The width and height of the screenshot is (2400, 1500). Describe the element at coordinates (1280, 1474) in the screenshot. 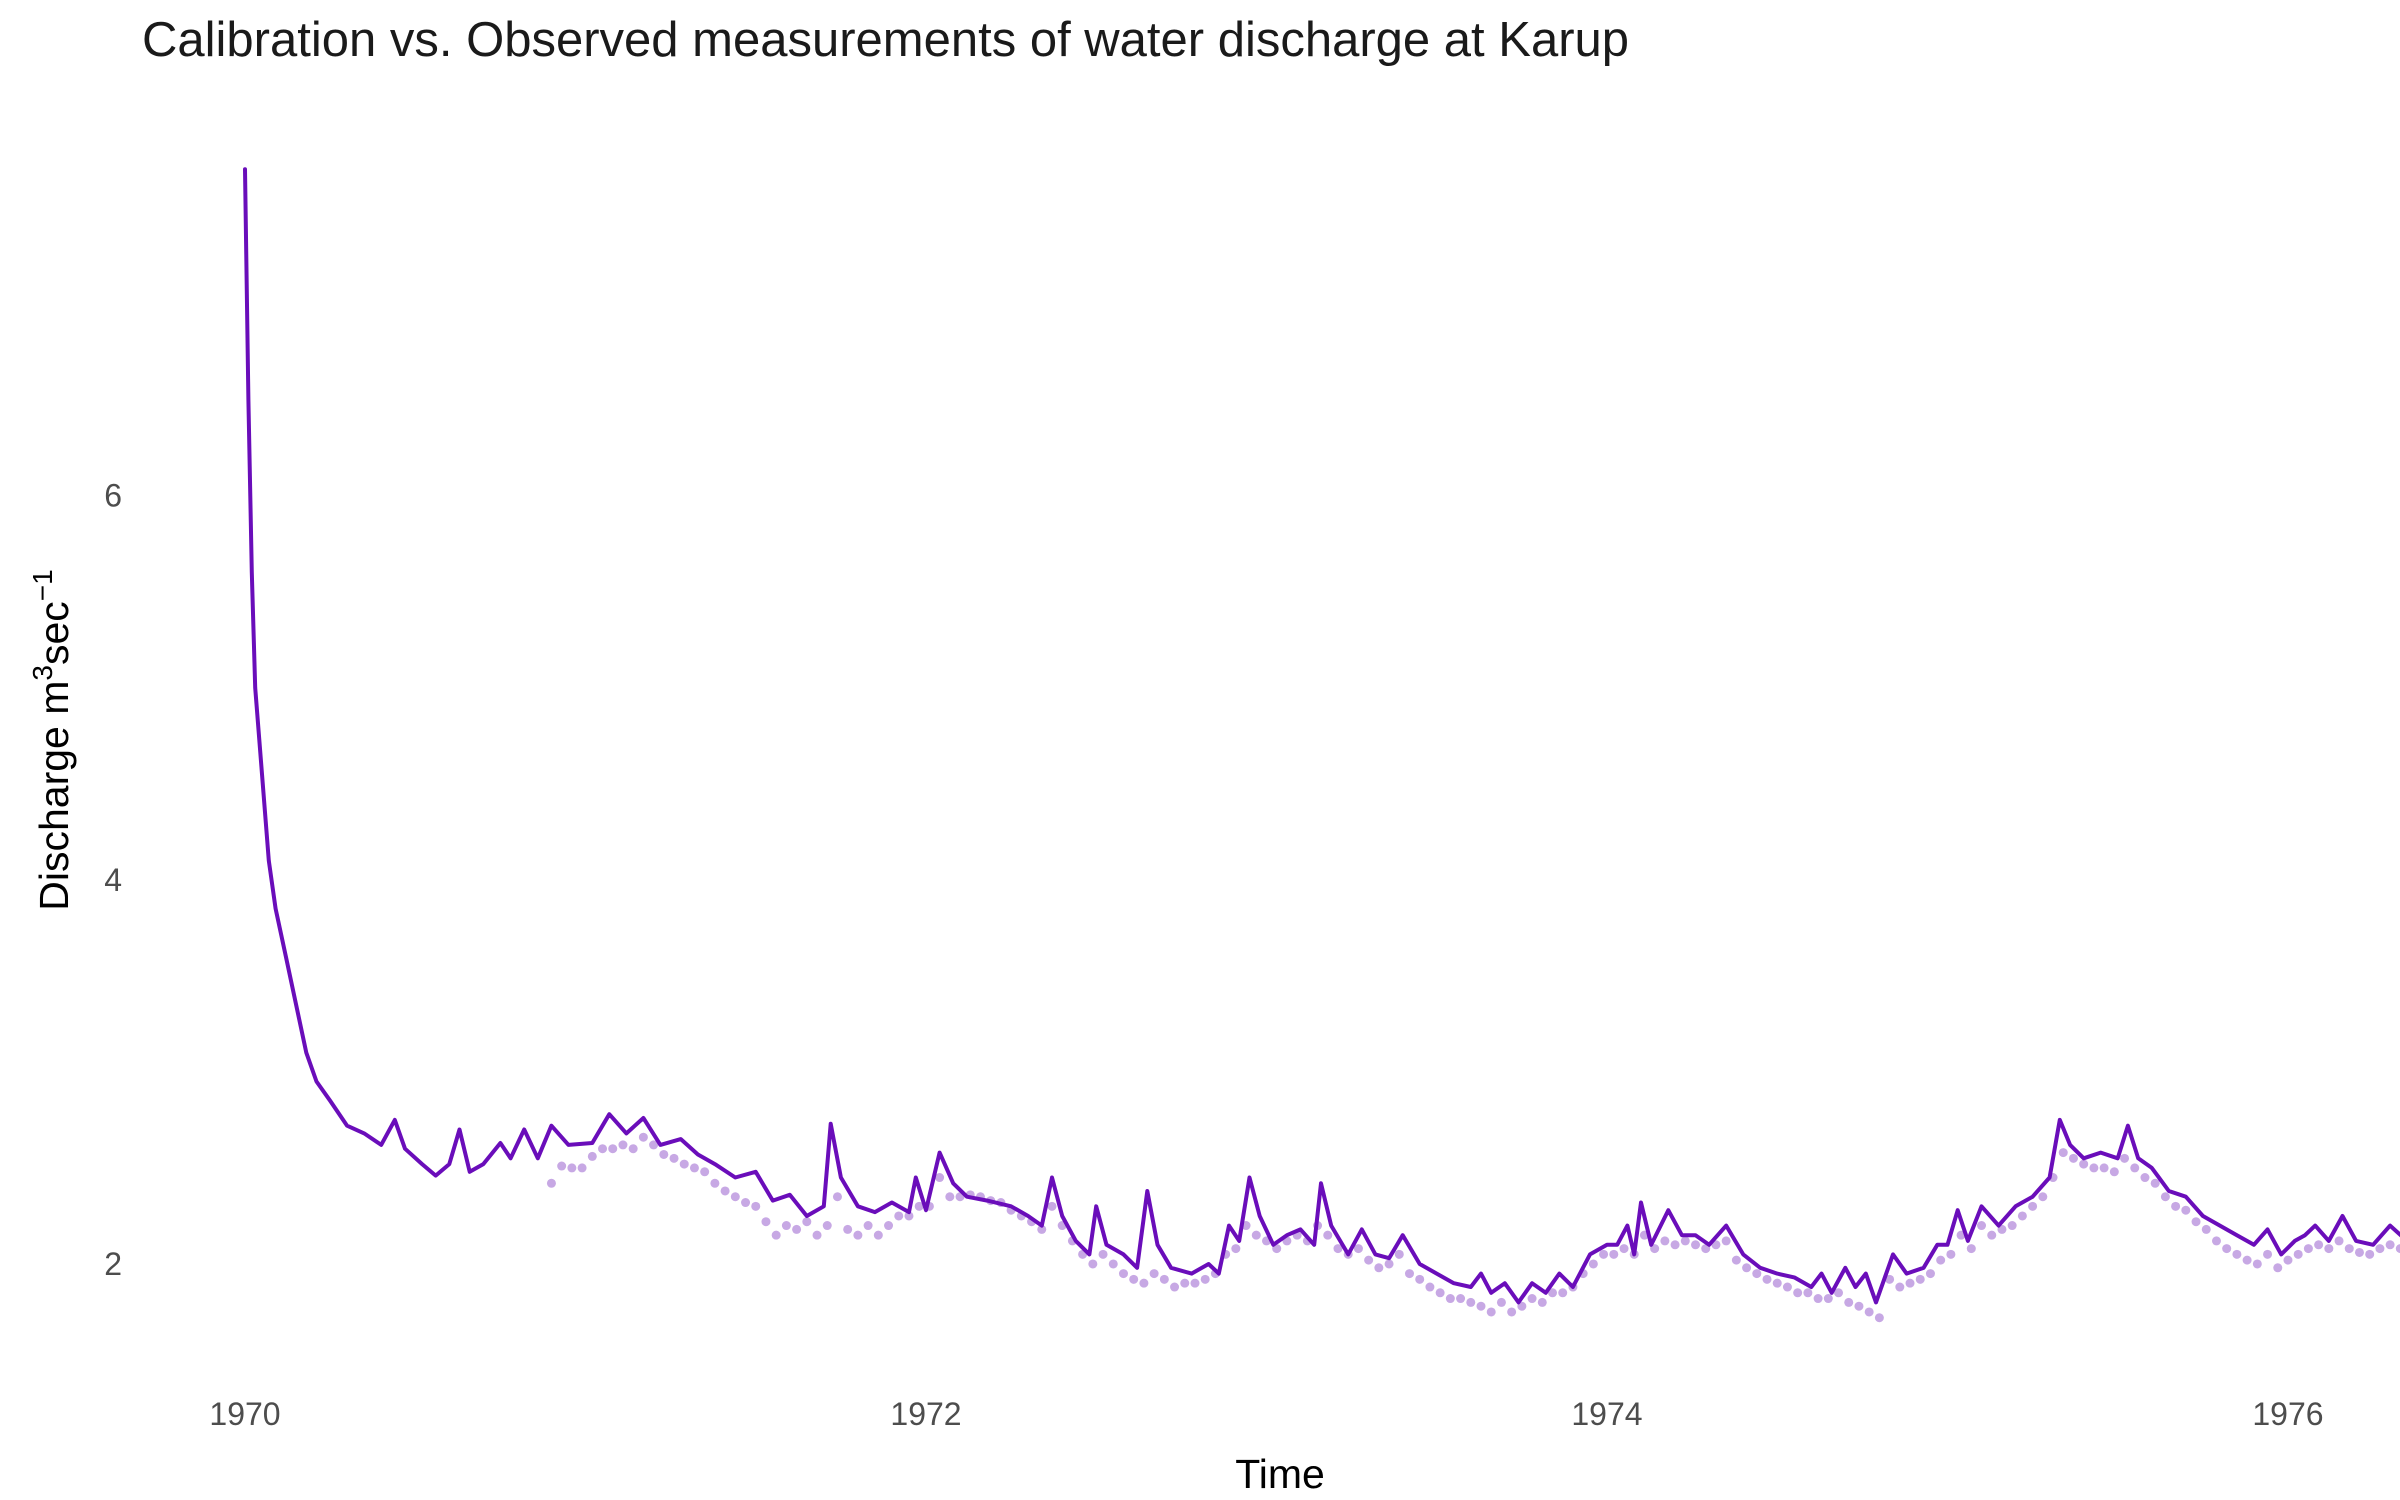

I see `x-axis-title: Time` at that location.